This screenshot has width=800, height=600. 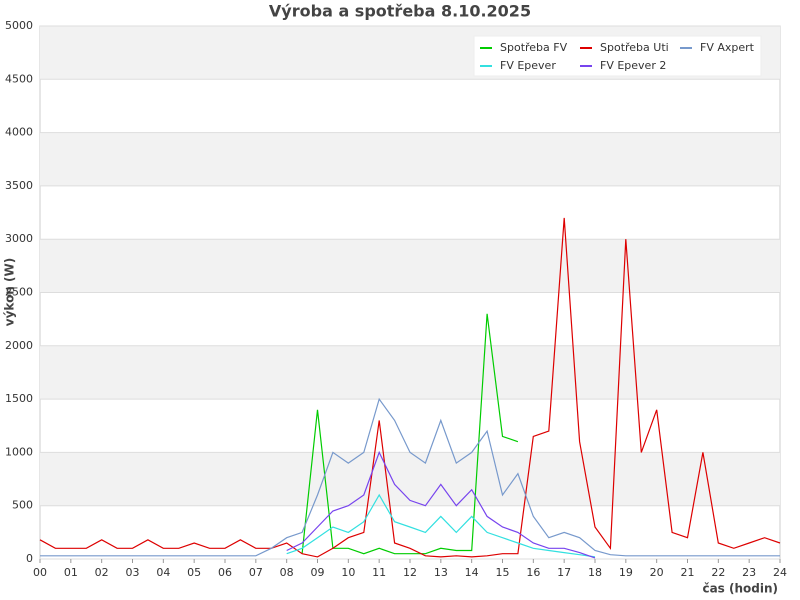 What do you see at coordinates (528, 65) in the screenshot?
I see `legend-label: FV Epever` at bounding box center [528, 65].